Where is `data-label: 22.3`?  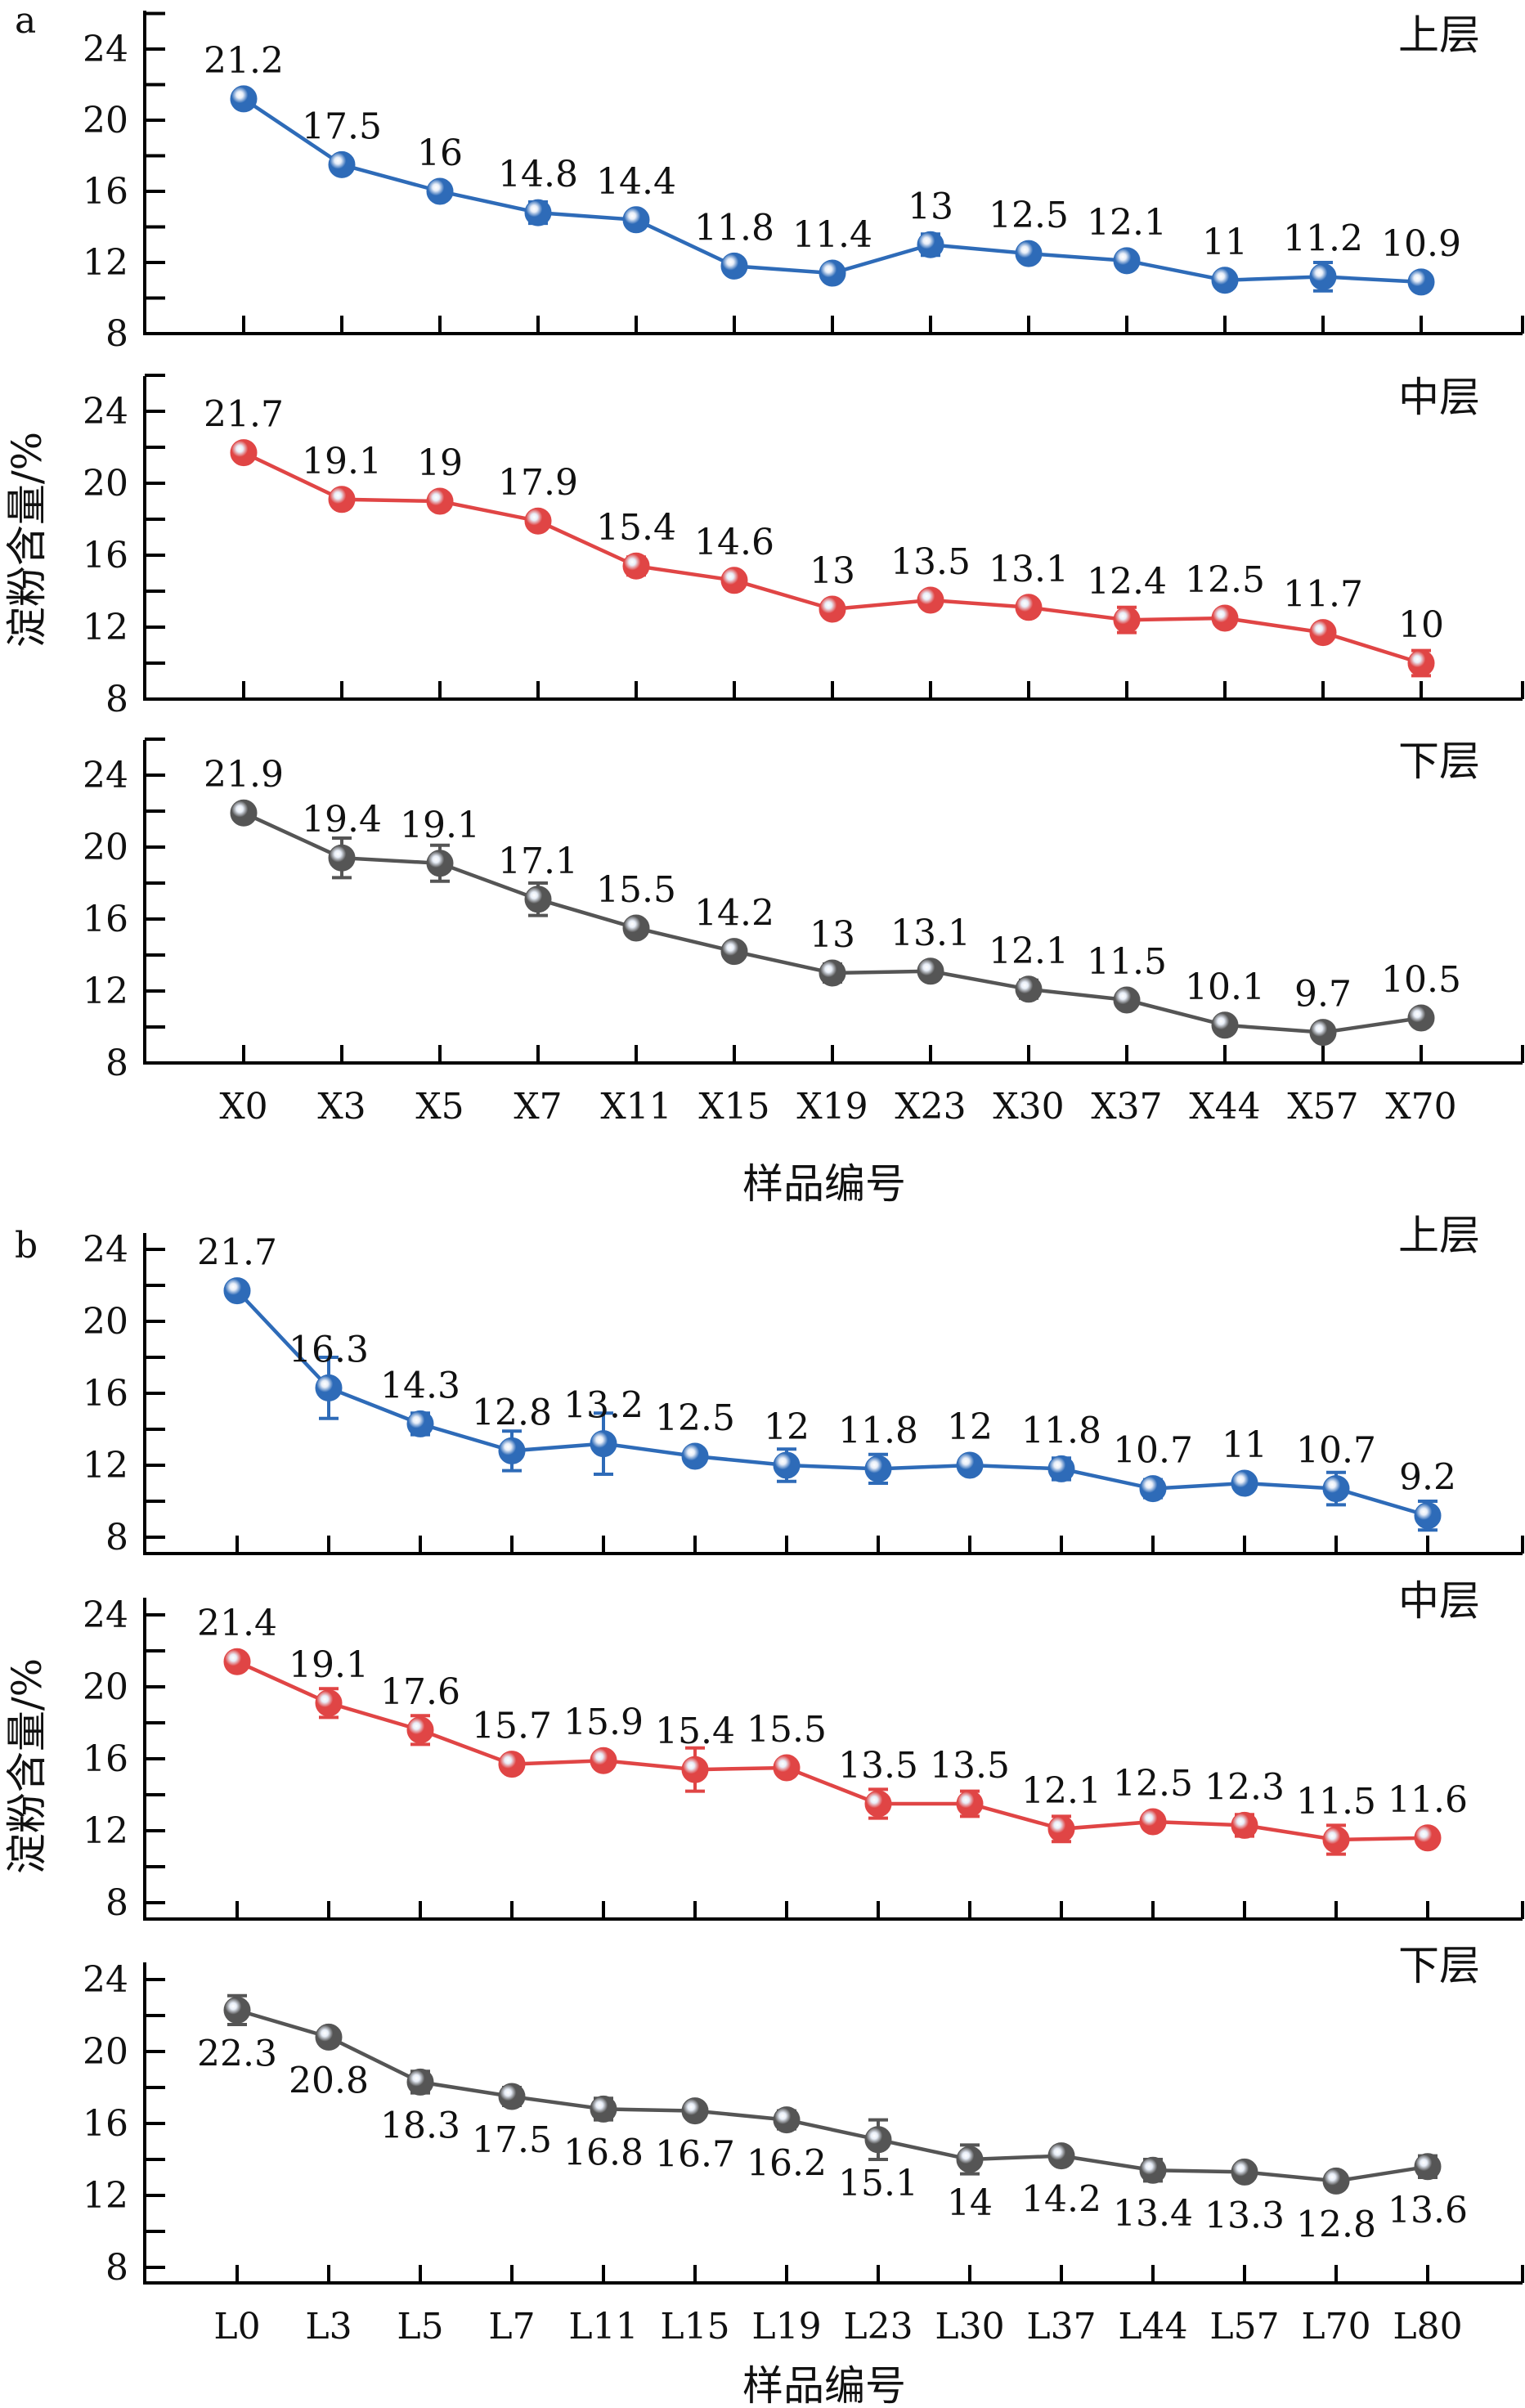 data-label: 22.3 is located at coordinates (237, 2053).